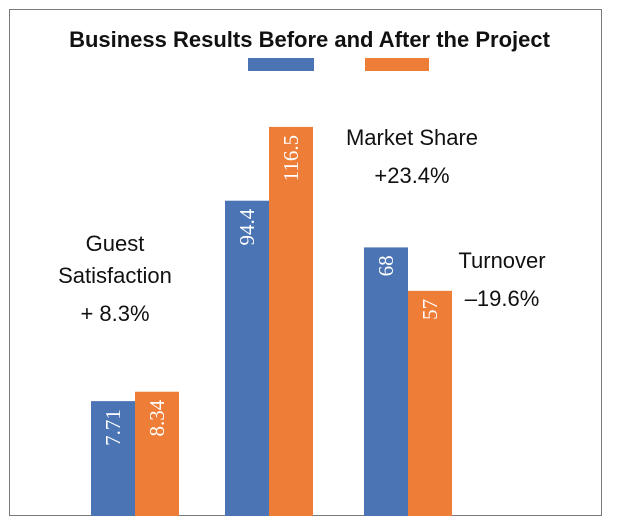 This screenshot has width=619, height=529. What do you see at coordinates (502, 260) in the screenshot?
I see `turnover-note-line-1: Turnover` at bounding box center [502, 260].